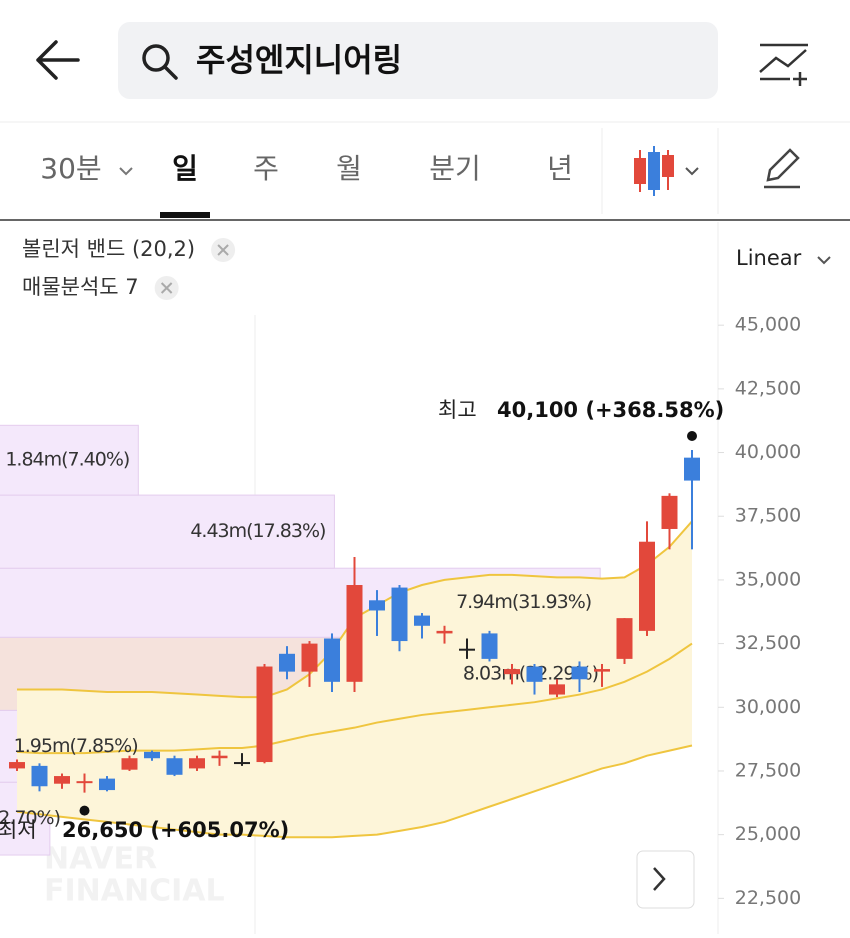 This screenshot has width=850, height=938. I want to click on y-tick-label: 27,500, so click(768, 770).